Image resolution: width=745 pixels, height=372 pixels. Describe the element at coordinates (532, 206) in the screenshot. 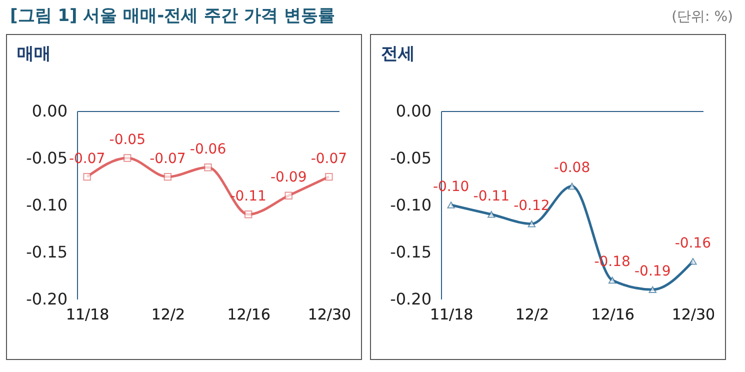

I see `text: -0.12` at that location.